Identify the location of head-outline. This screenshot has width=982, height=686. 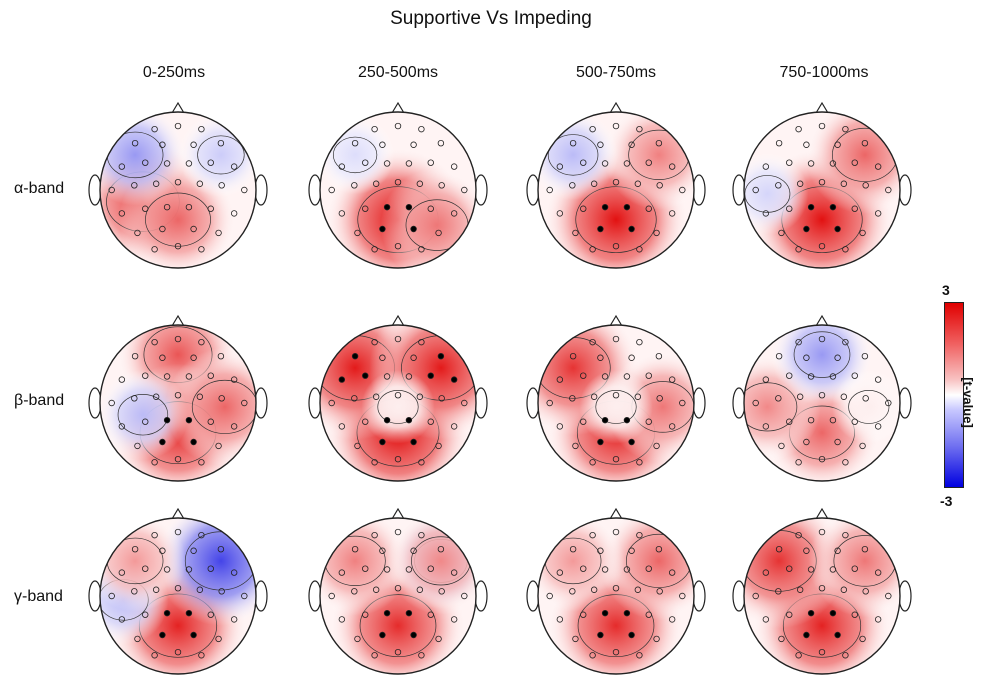
(616, 190).